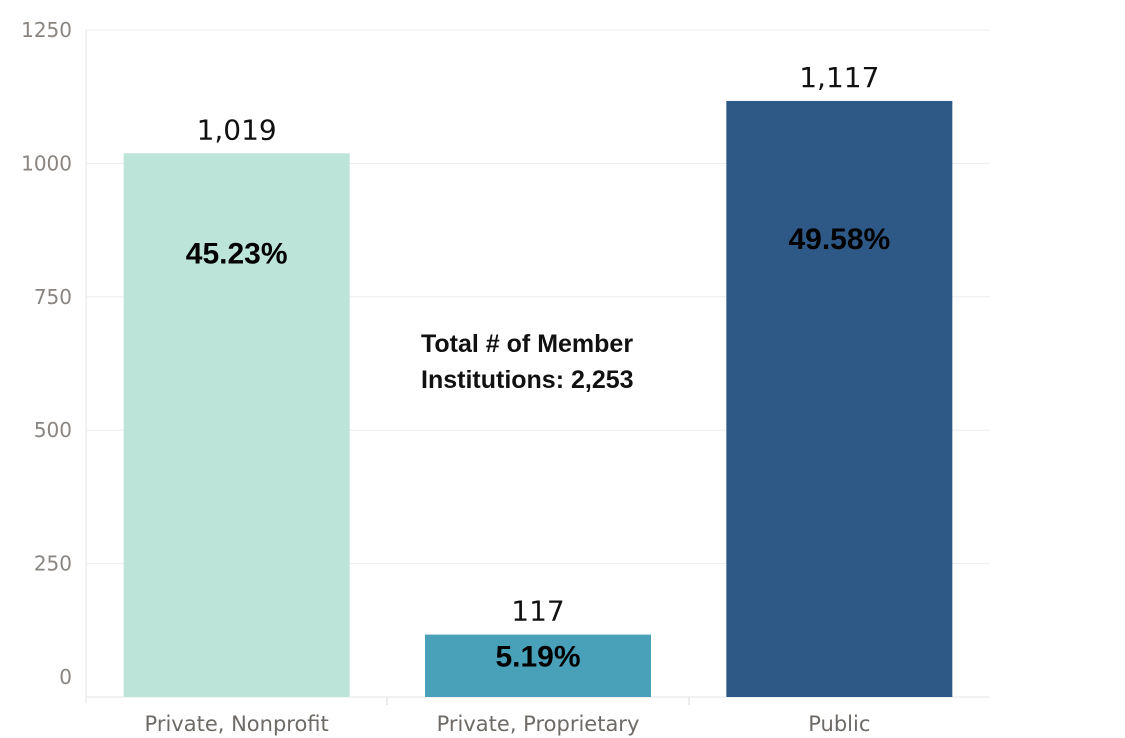  I want to click on y-tick-label: 0, so click(65, 677).